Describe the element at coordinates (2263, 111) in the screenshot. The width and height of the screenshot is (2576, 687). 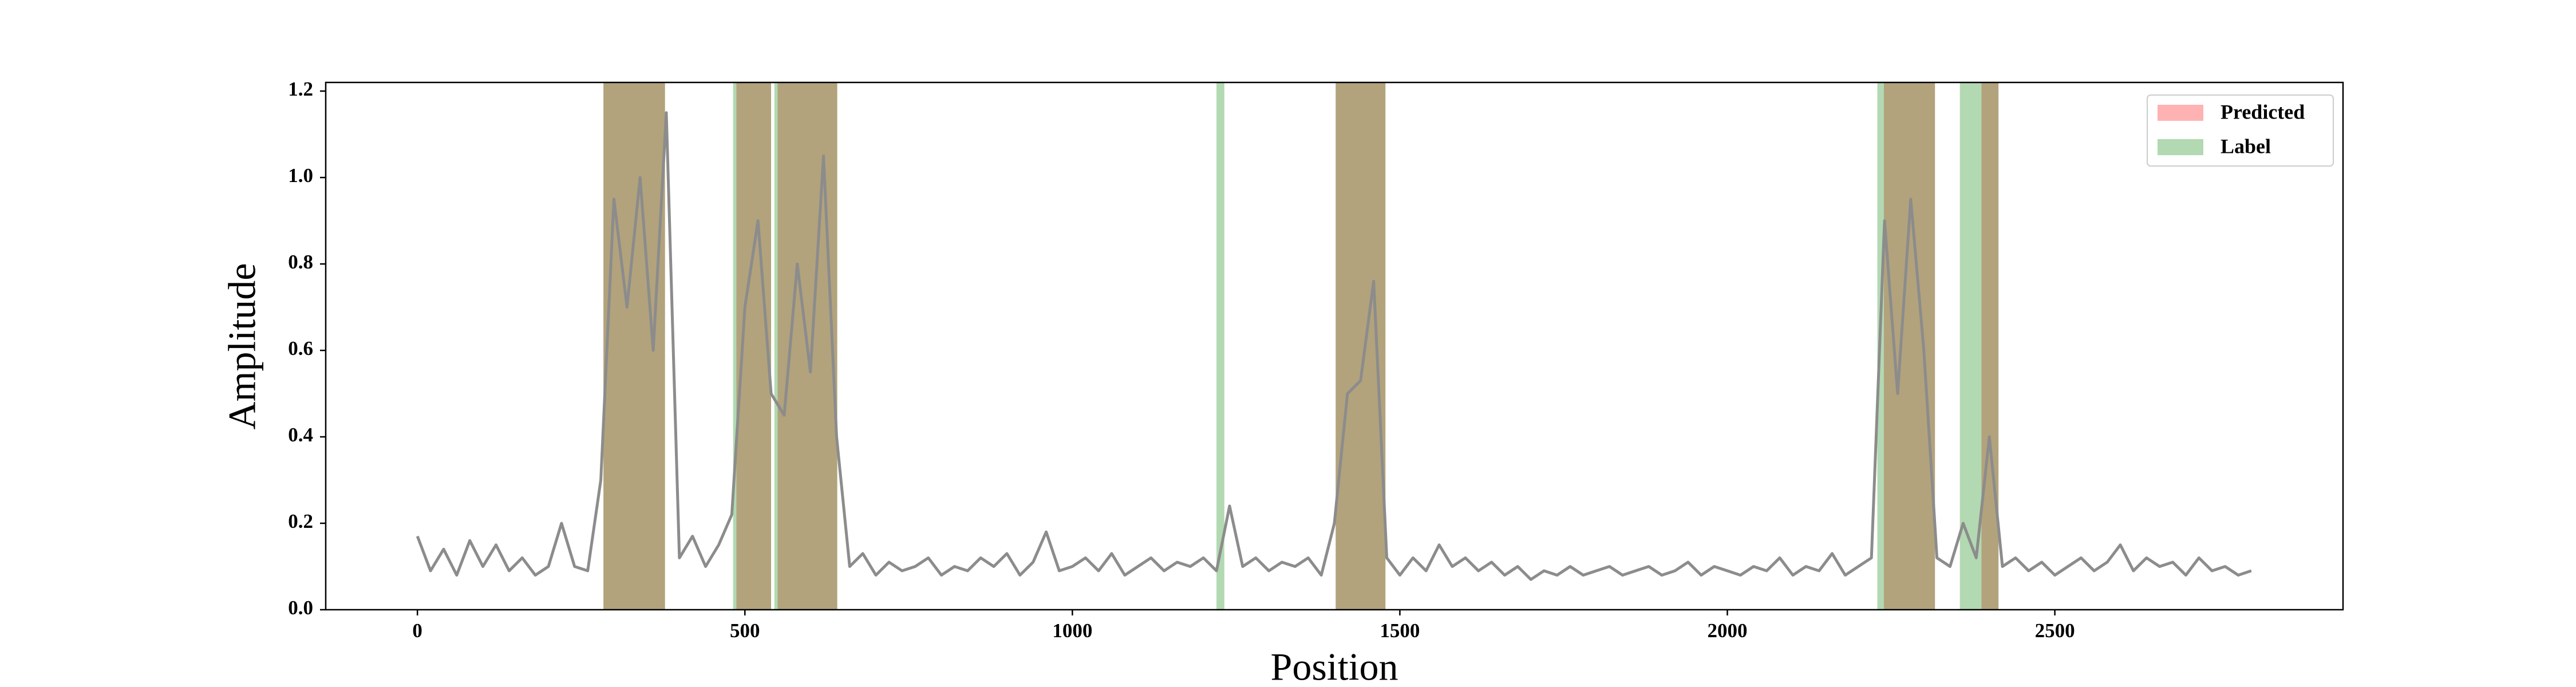
I see `legend-label: Predicted` at that location.